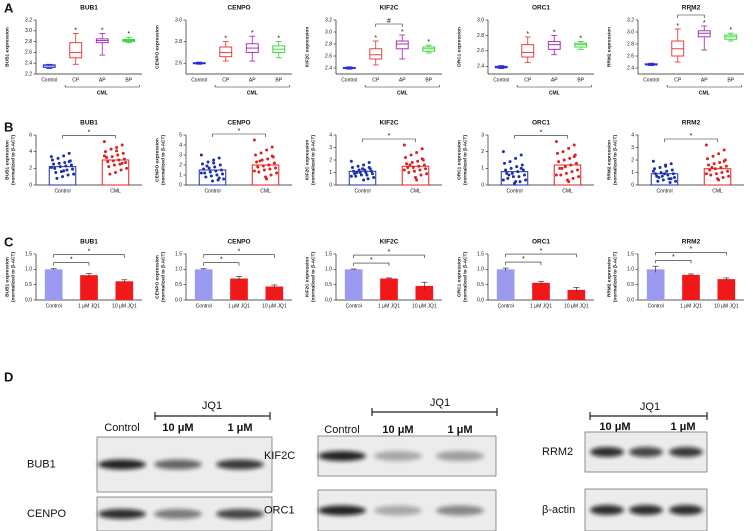  What do you see at coordinates (124, 306) in the screenshot?
I see `x-tick-label: 10 μM JQ1` at bounding box center [124, 306].